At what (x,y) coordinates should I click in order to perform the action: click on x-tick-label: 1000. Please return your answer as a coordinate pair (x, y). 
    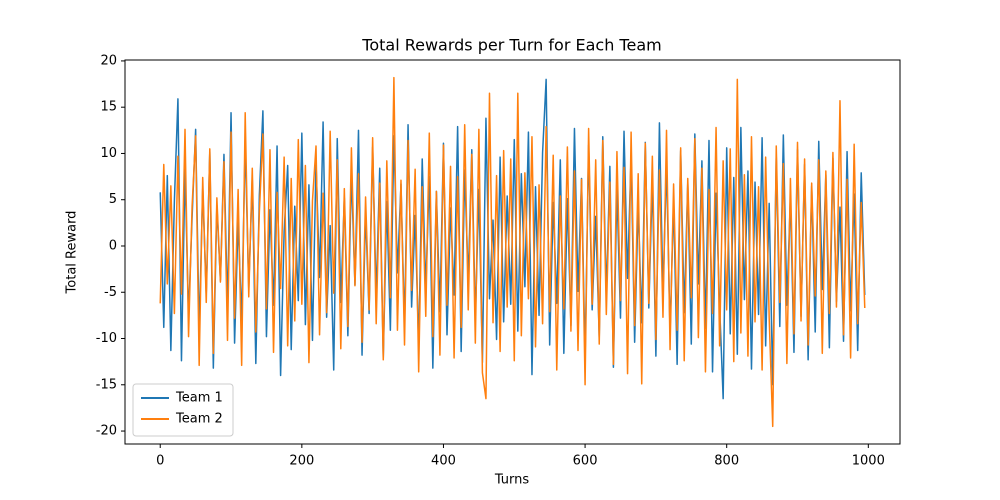
    Looking at the image, I should click on (868, 461).